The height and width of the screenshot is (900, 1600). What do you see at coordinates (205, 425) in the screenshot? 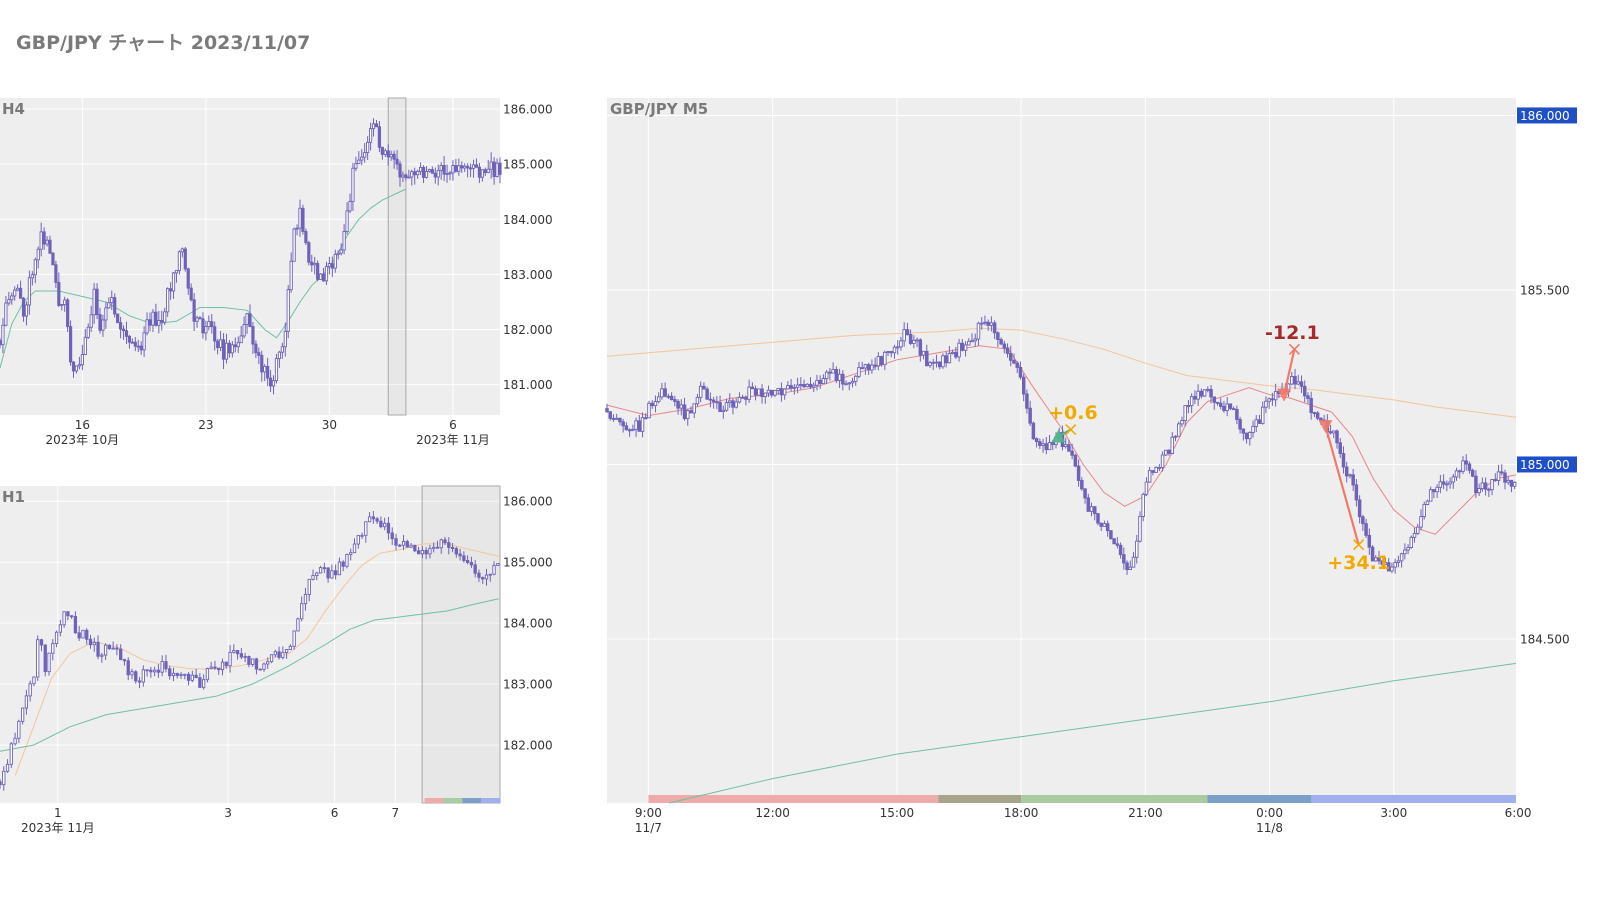
I see `x-tick-label: 23` at bounding box center [205, 425].